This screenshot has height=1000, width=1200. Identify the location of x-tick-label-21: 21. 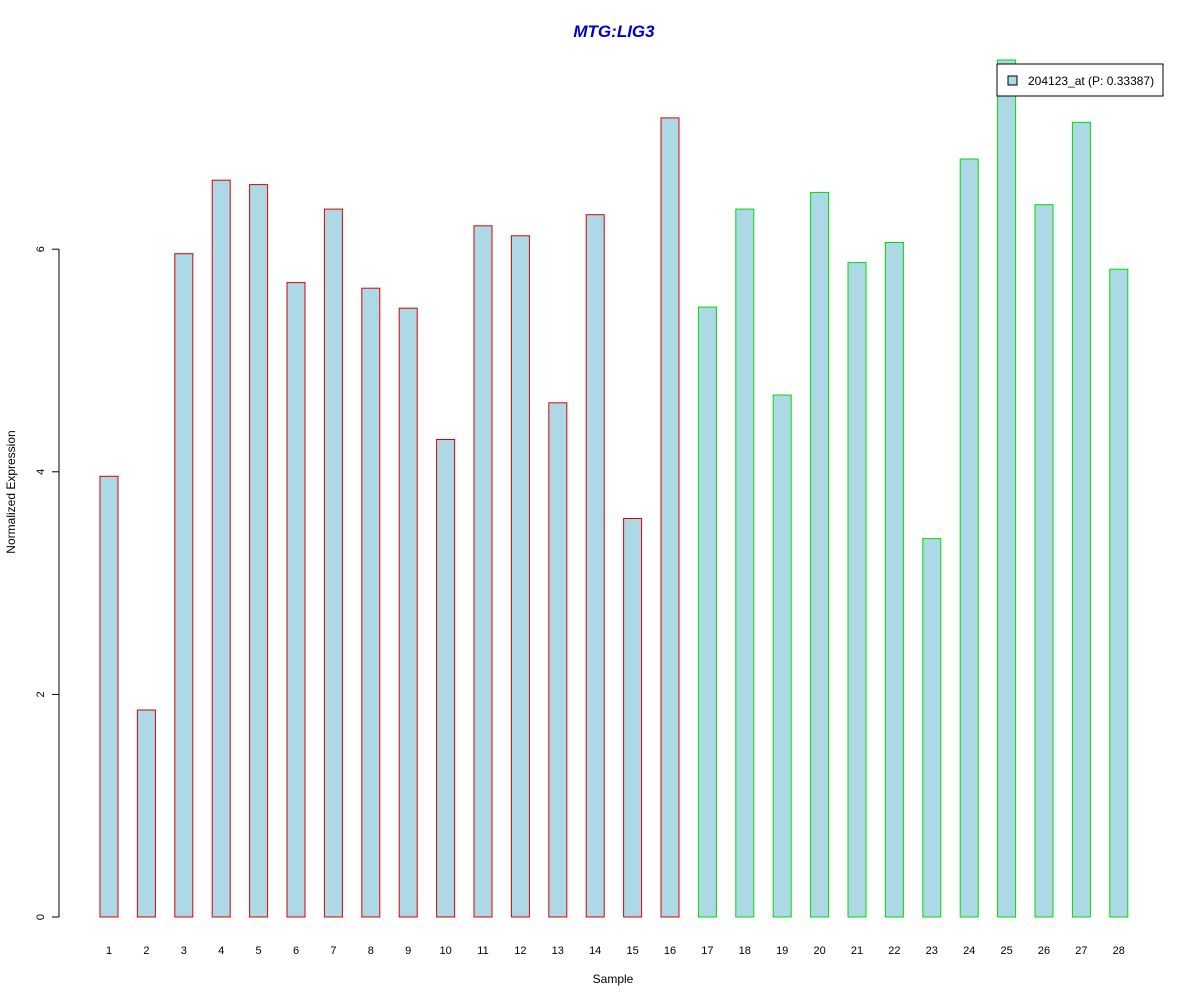
(857, 951).